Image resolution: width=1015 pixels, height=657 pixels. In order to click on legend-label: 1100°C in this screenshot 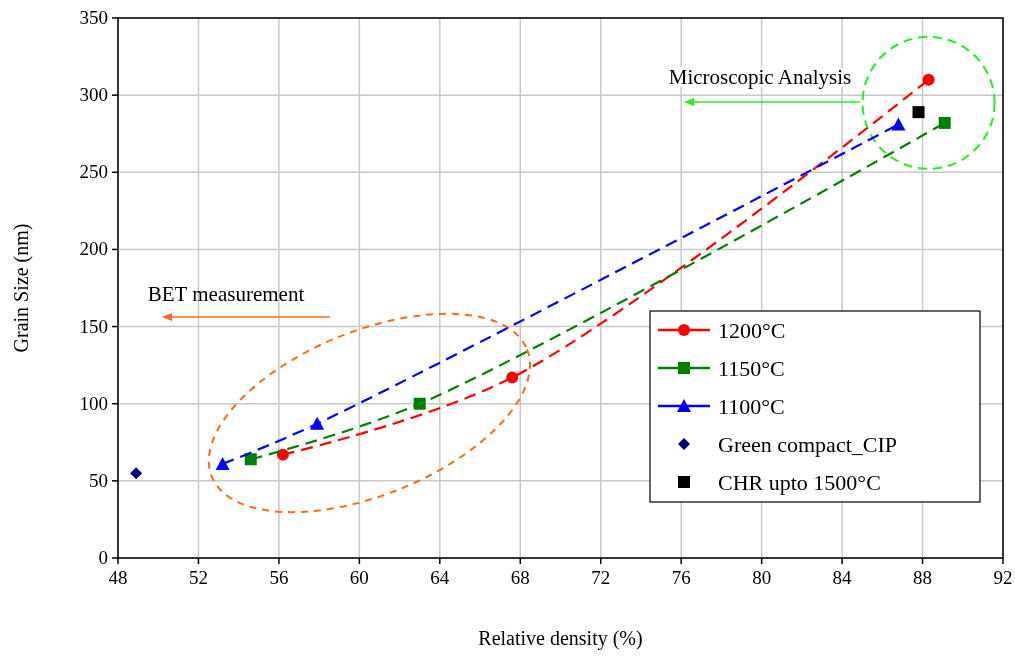, I will do `click(751, 406)`.